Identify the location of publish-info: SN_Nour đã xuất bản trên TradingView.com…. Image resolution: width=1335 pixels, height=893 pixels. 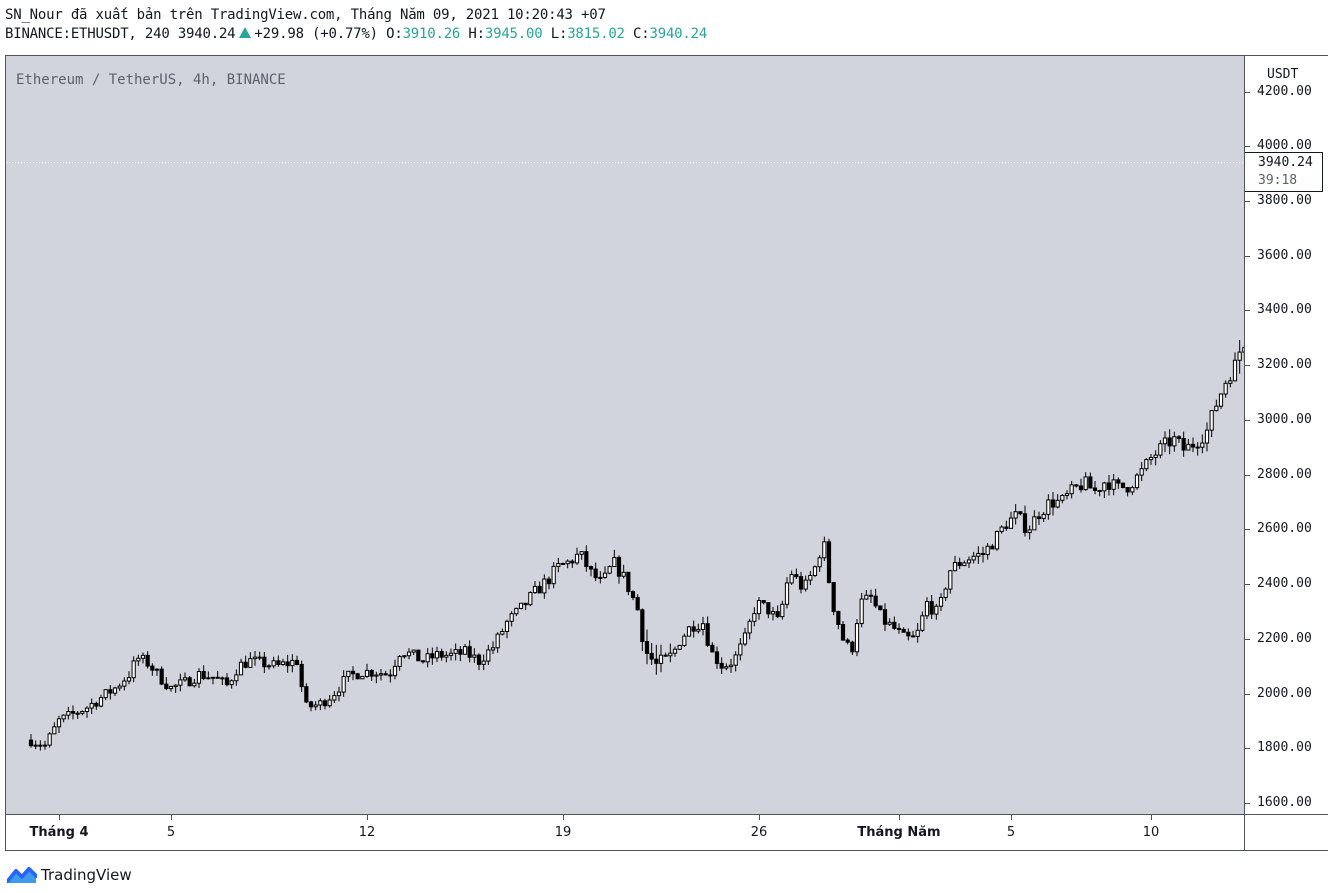
(305, 15).